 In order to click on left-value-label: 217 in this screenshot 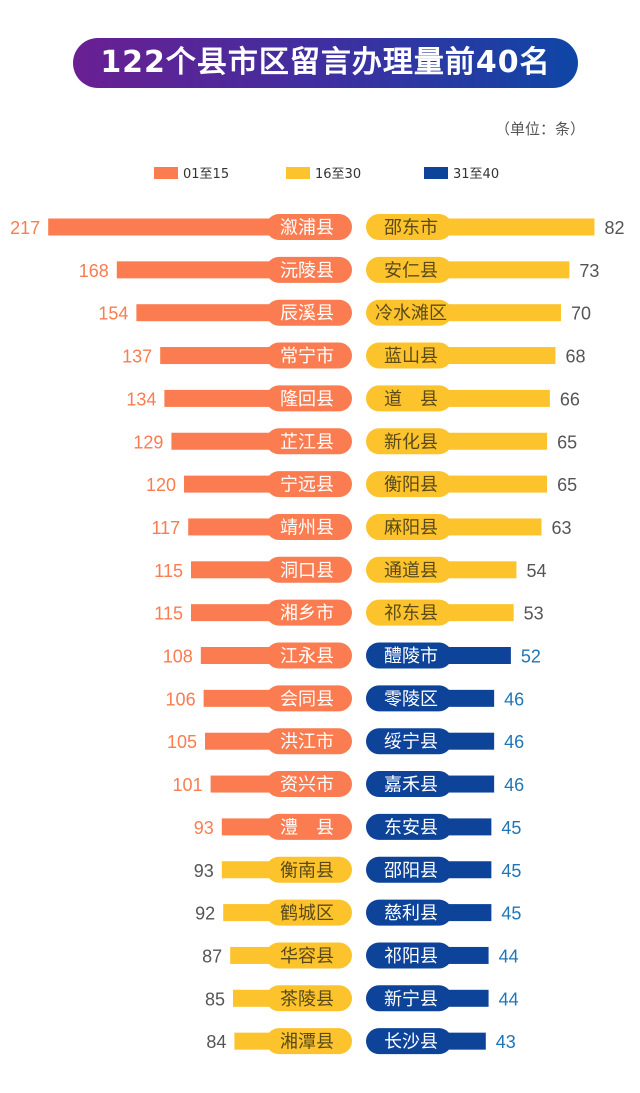, I will do `click(25, 228)`.